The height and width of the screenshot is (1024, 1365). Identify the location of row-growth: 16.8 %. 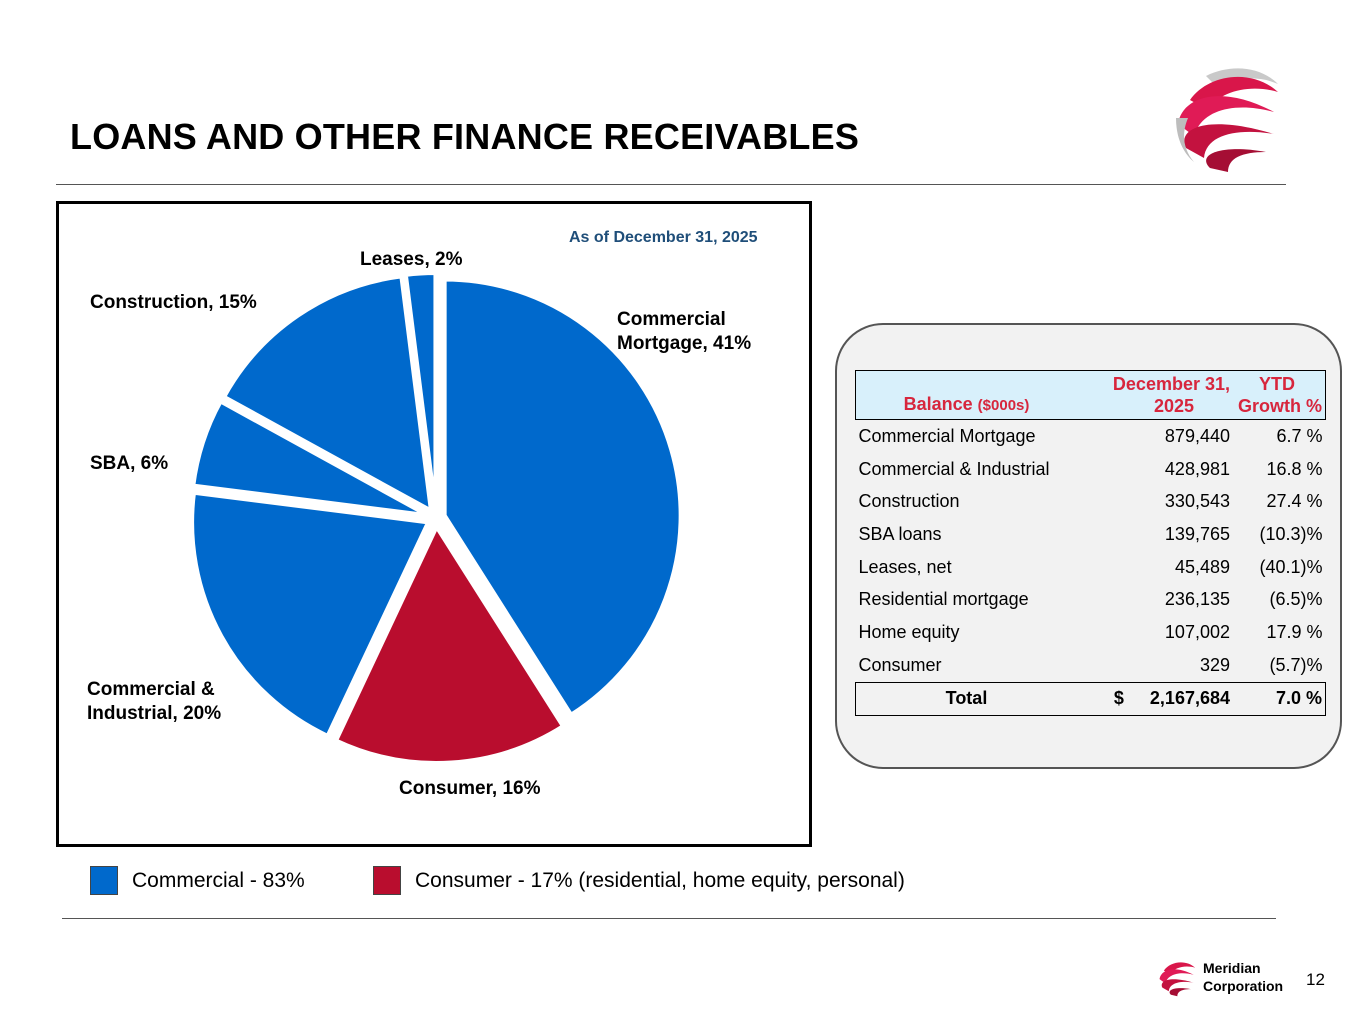
(1294, 468).